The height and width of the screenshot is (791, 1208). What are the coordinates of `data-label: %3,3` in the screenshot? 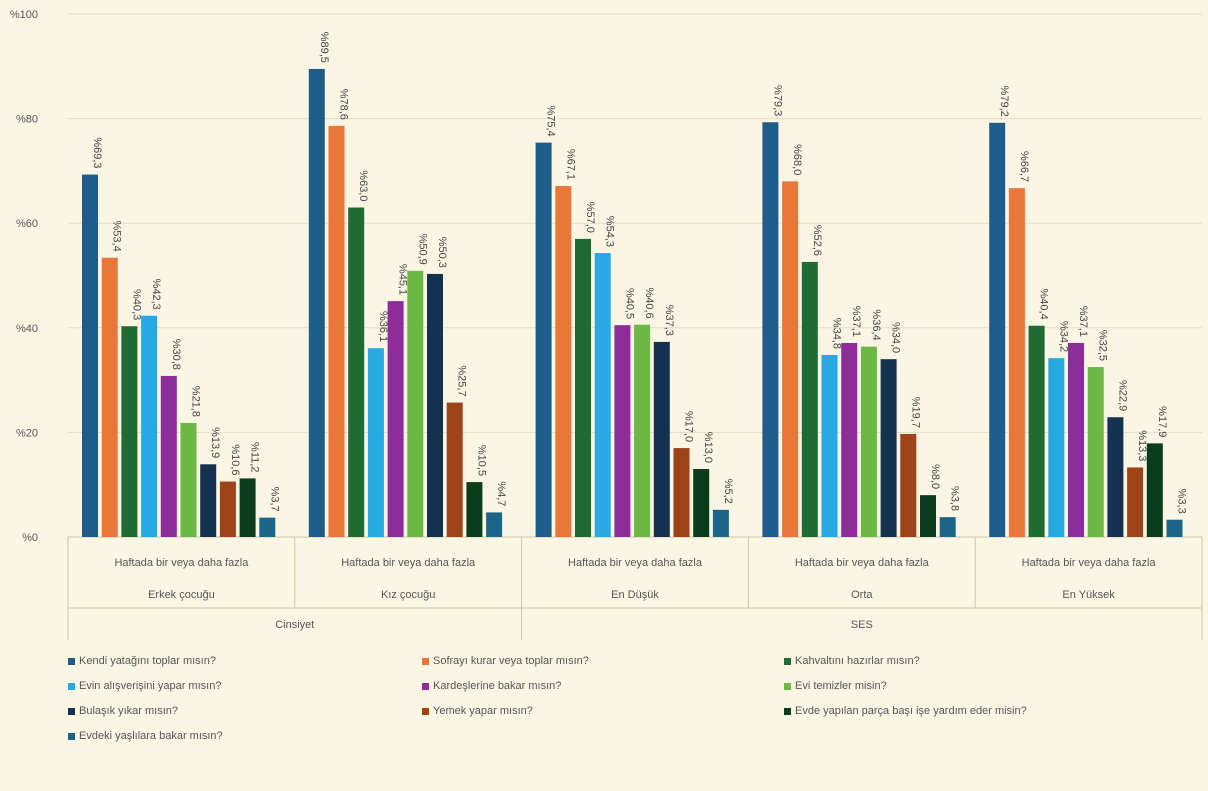 It's located at (1182, 501).